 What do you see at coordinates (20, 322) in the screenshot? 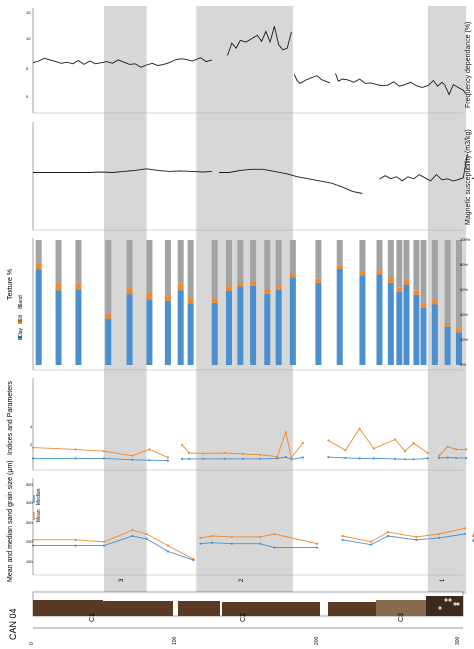
I see `legend-swatch-silt` at bounding box center [20, 322].